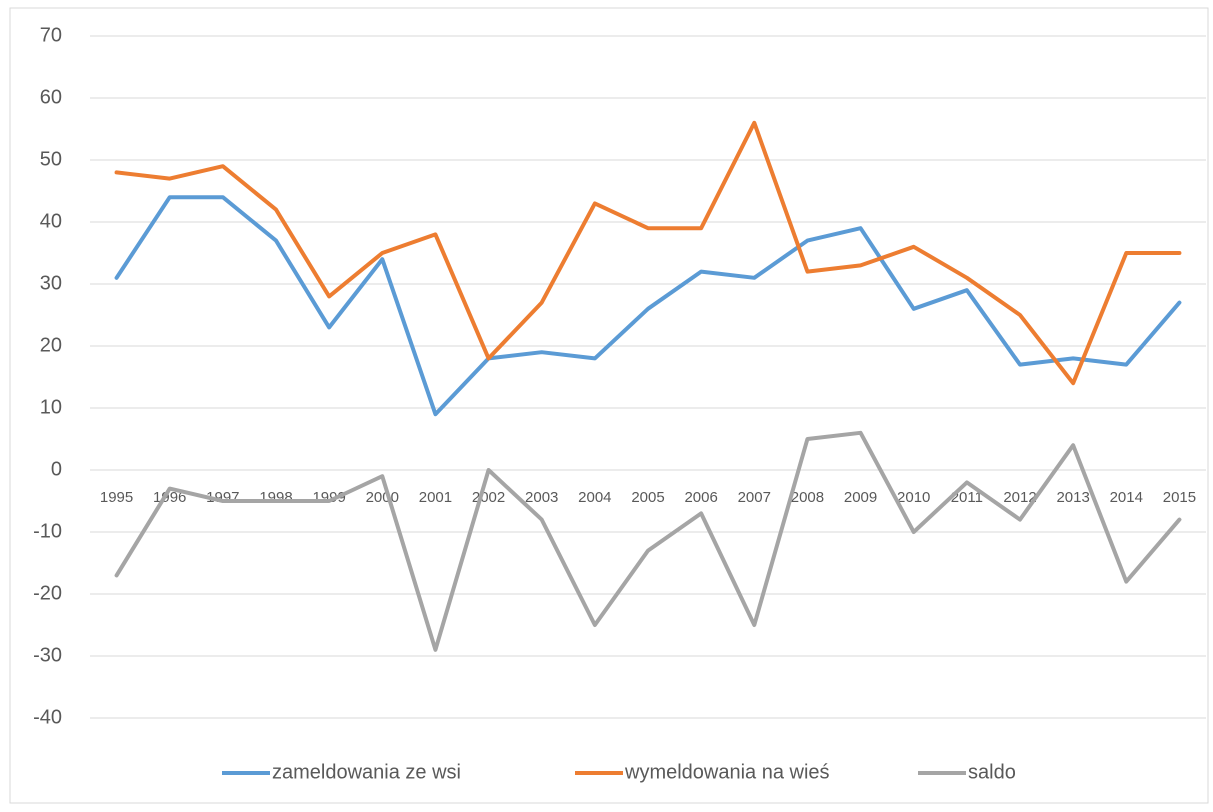 The width and height of the screenshot is (1213, 812). Describe the element at coordinates (47, 655) in the screenshot. I see `y-tick-label: -30` at that location.